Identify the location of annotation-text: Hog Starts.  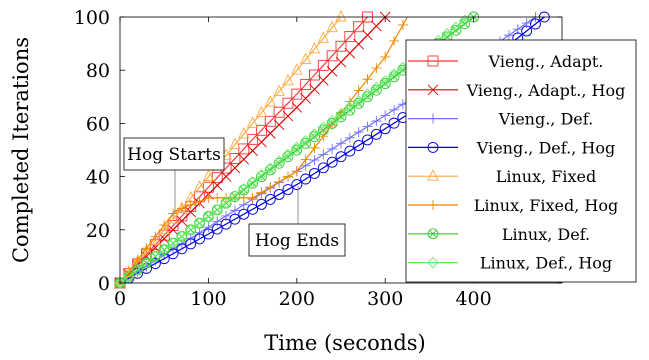
(174, 155).